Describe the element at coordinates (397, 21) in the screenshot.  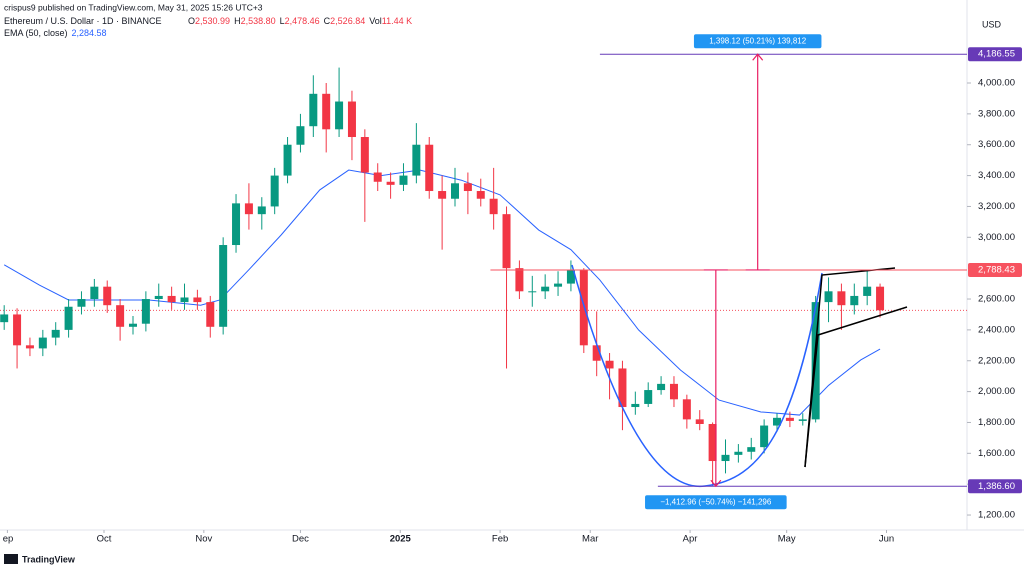
I see `ohlc-value: 11.44 K` at that location.